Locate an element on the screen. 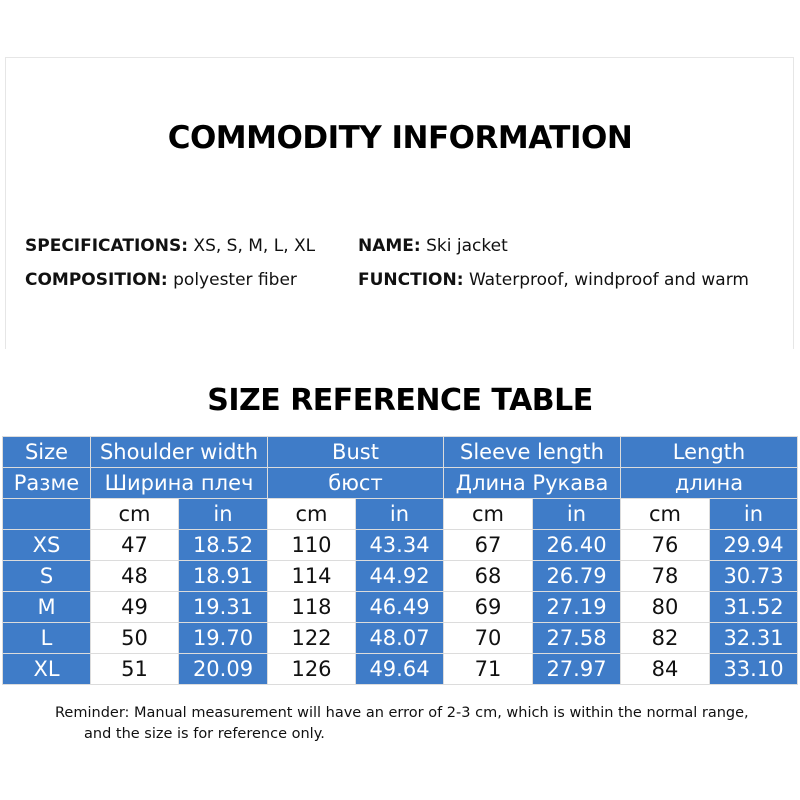  value-cell: 71 is located at coordinates (488, 669).